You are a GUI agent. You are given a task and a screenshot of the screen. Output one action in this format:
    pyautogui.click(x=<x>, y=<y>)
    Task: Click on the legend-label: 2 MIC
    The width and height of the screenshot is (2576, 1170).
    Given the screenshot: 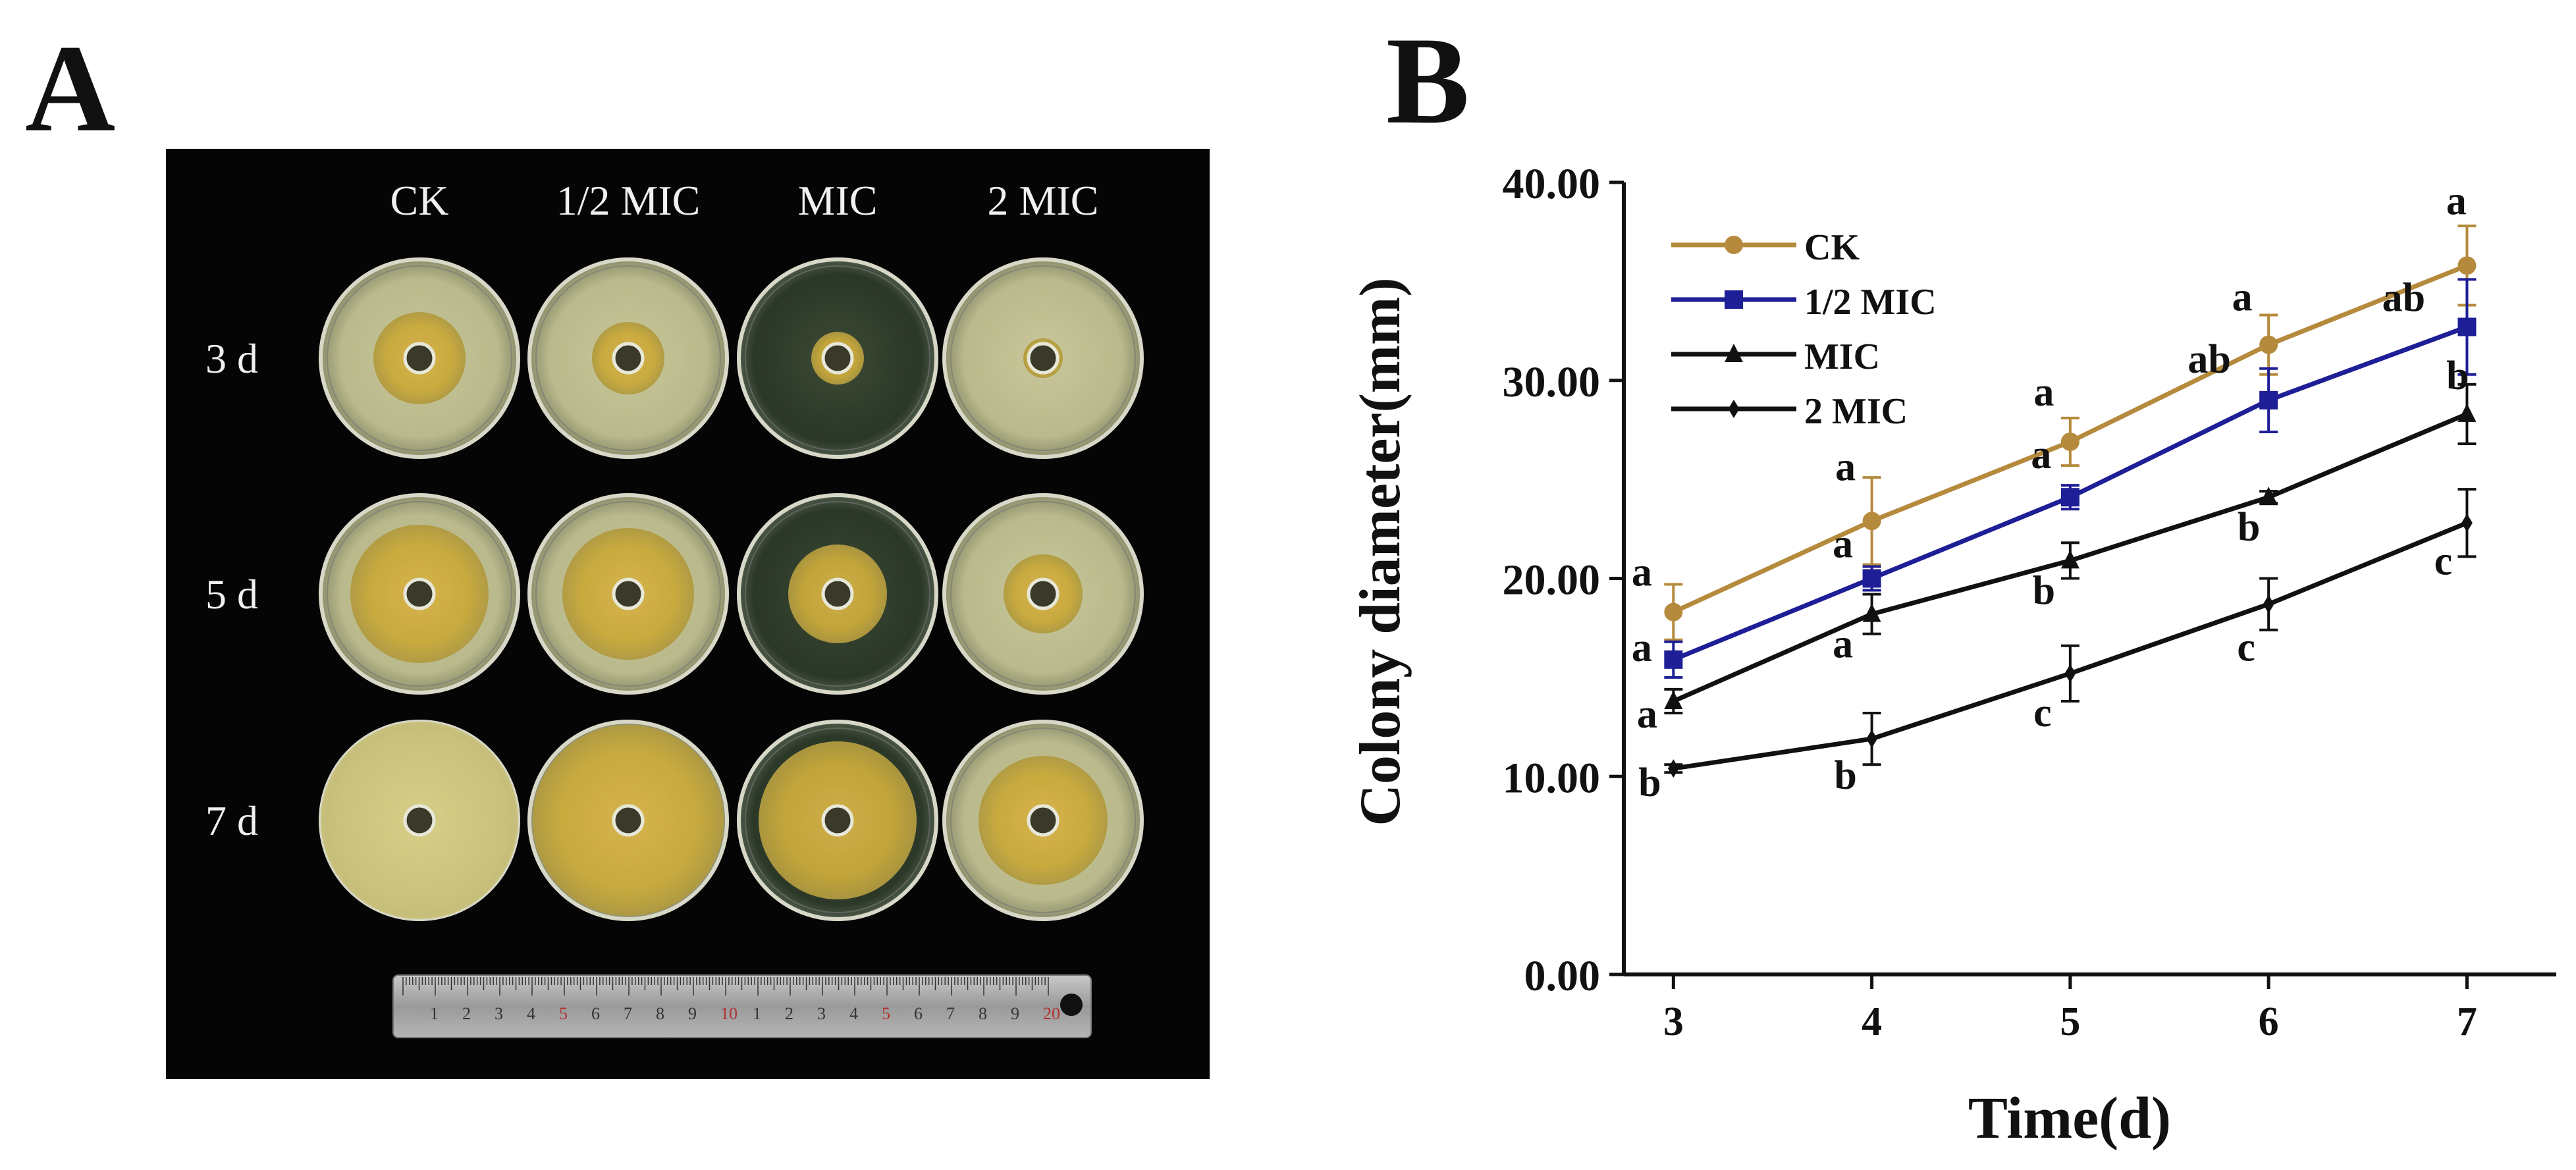 What is the action you would take?
    pyautogui.click(x=1856, y=411)
    